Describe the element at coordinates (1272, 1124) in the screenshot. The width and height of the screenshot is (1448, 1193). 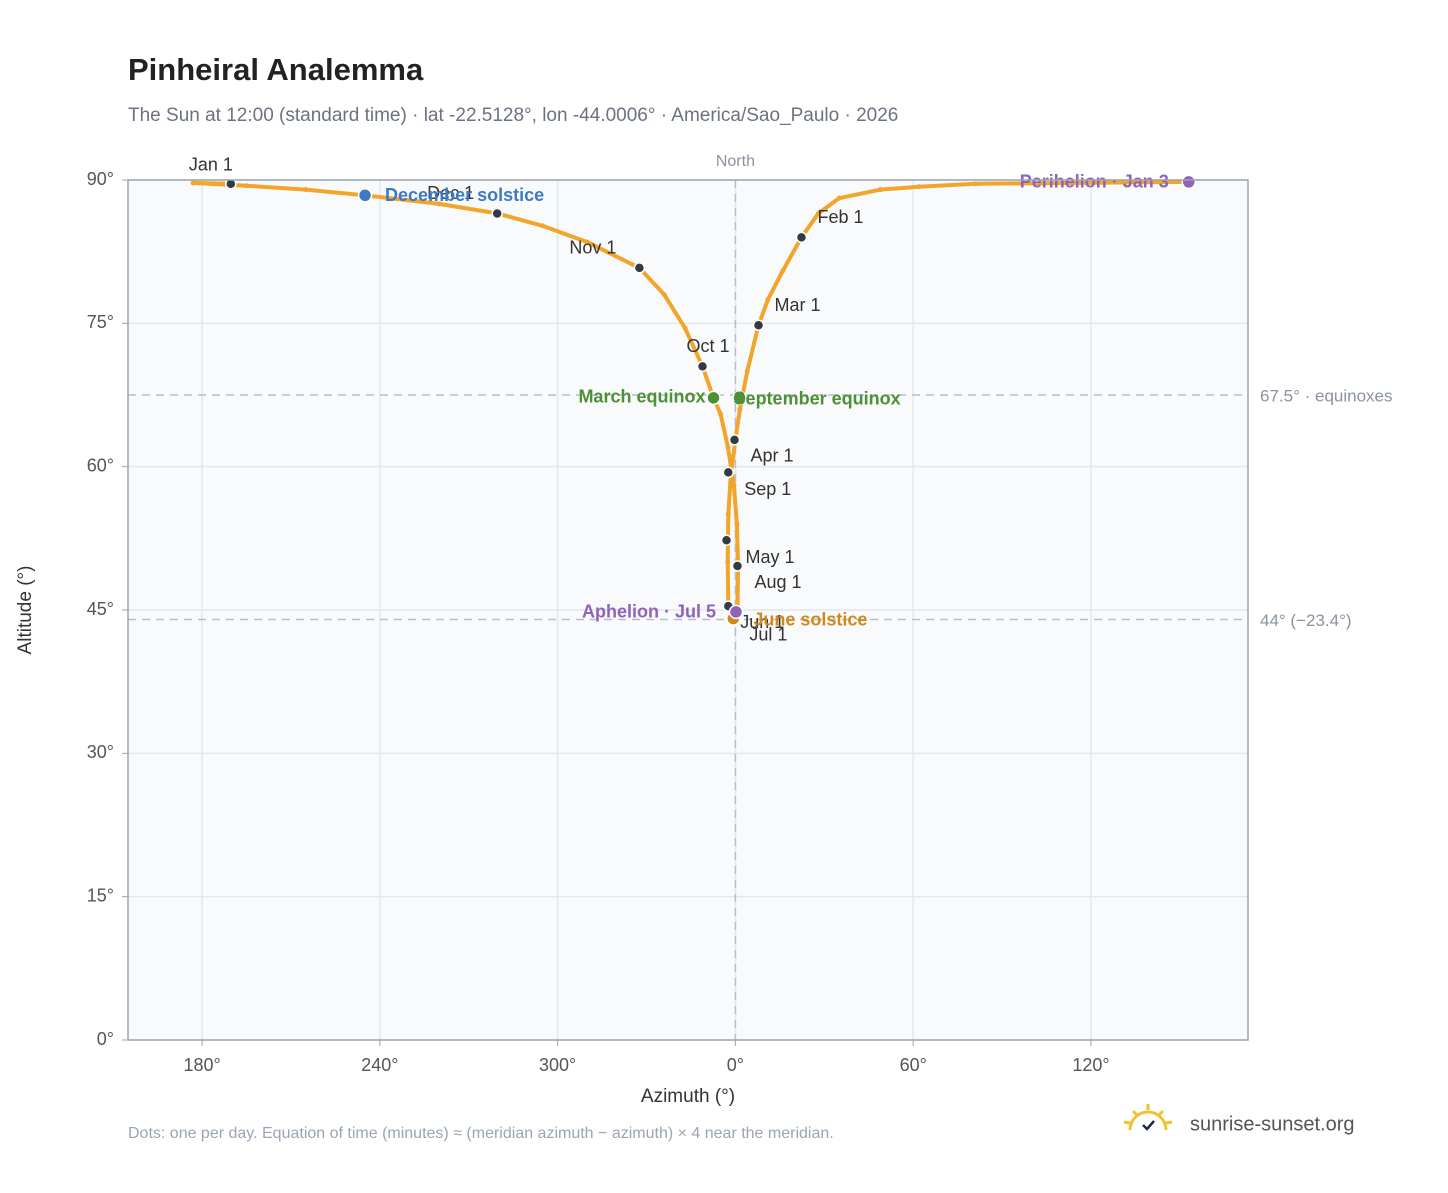
I see `brand: sunrise-sunset.org` at that location.